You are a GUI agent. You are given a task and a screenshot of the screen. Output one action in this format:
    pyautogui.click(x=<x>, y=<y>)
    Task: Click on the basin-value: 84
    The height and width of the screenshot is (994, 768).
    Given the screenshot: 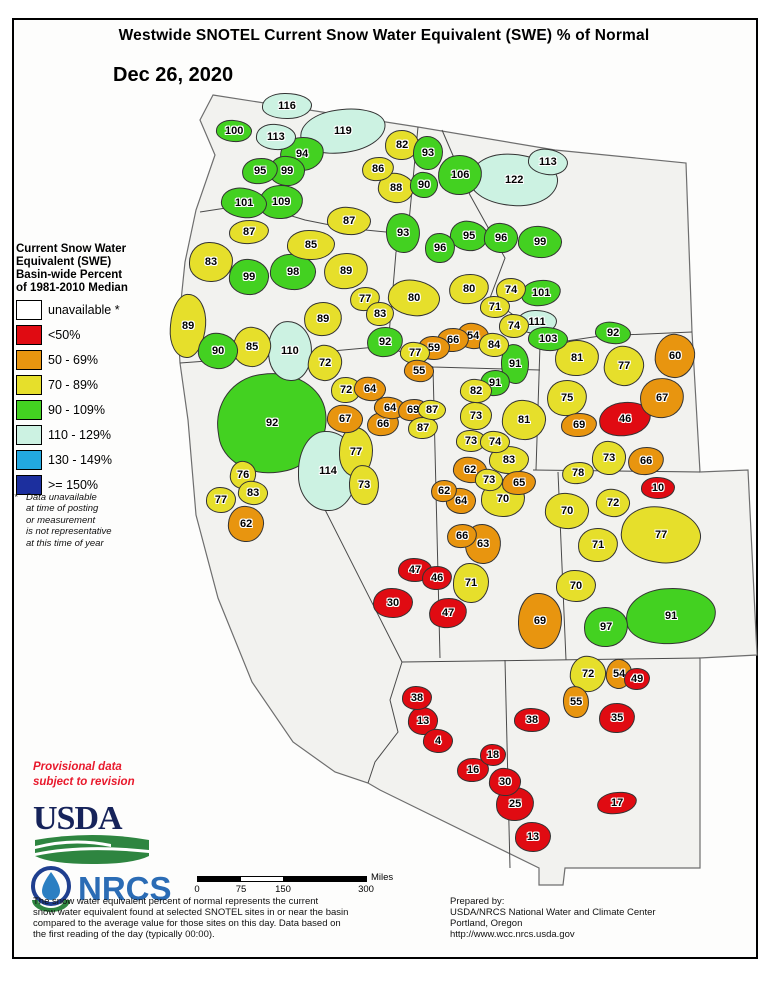 What is the action you would take?
    pyautogui.click(x=494, y=345)
    